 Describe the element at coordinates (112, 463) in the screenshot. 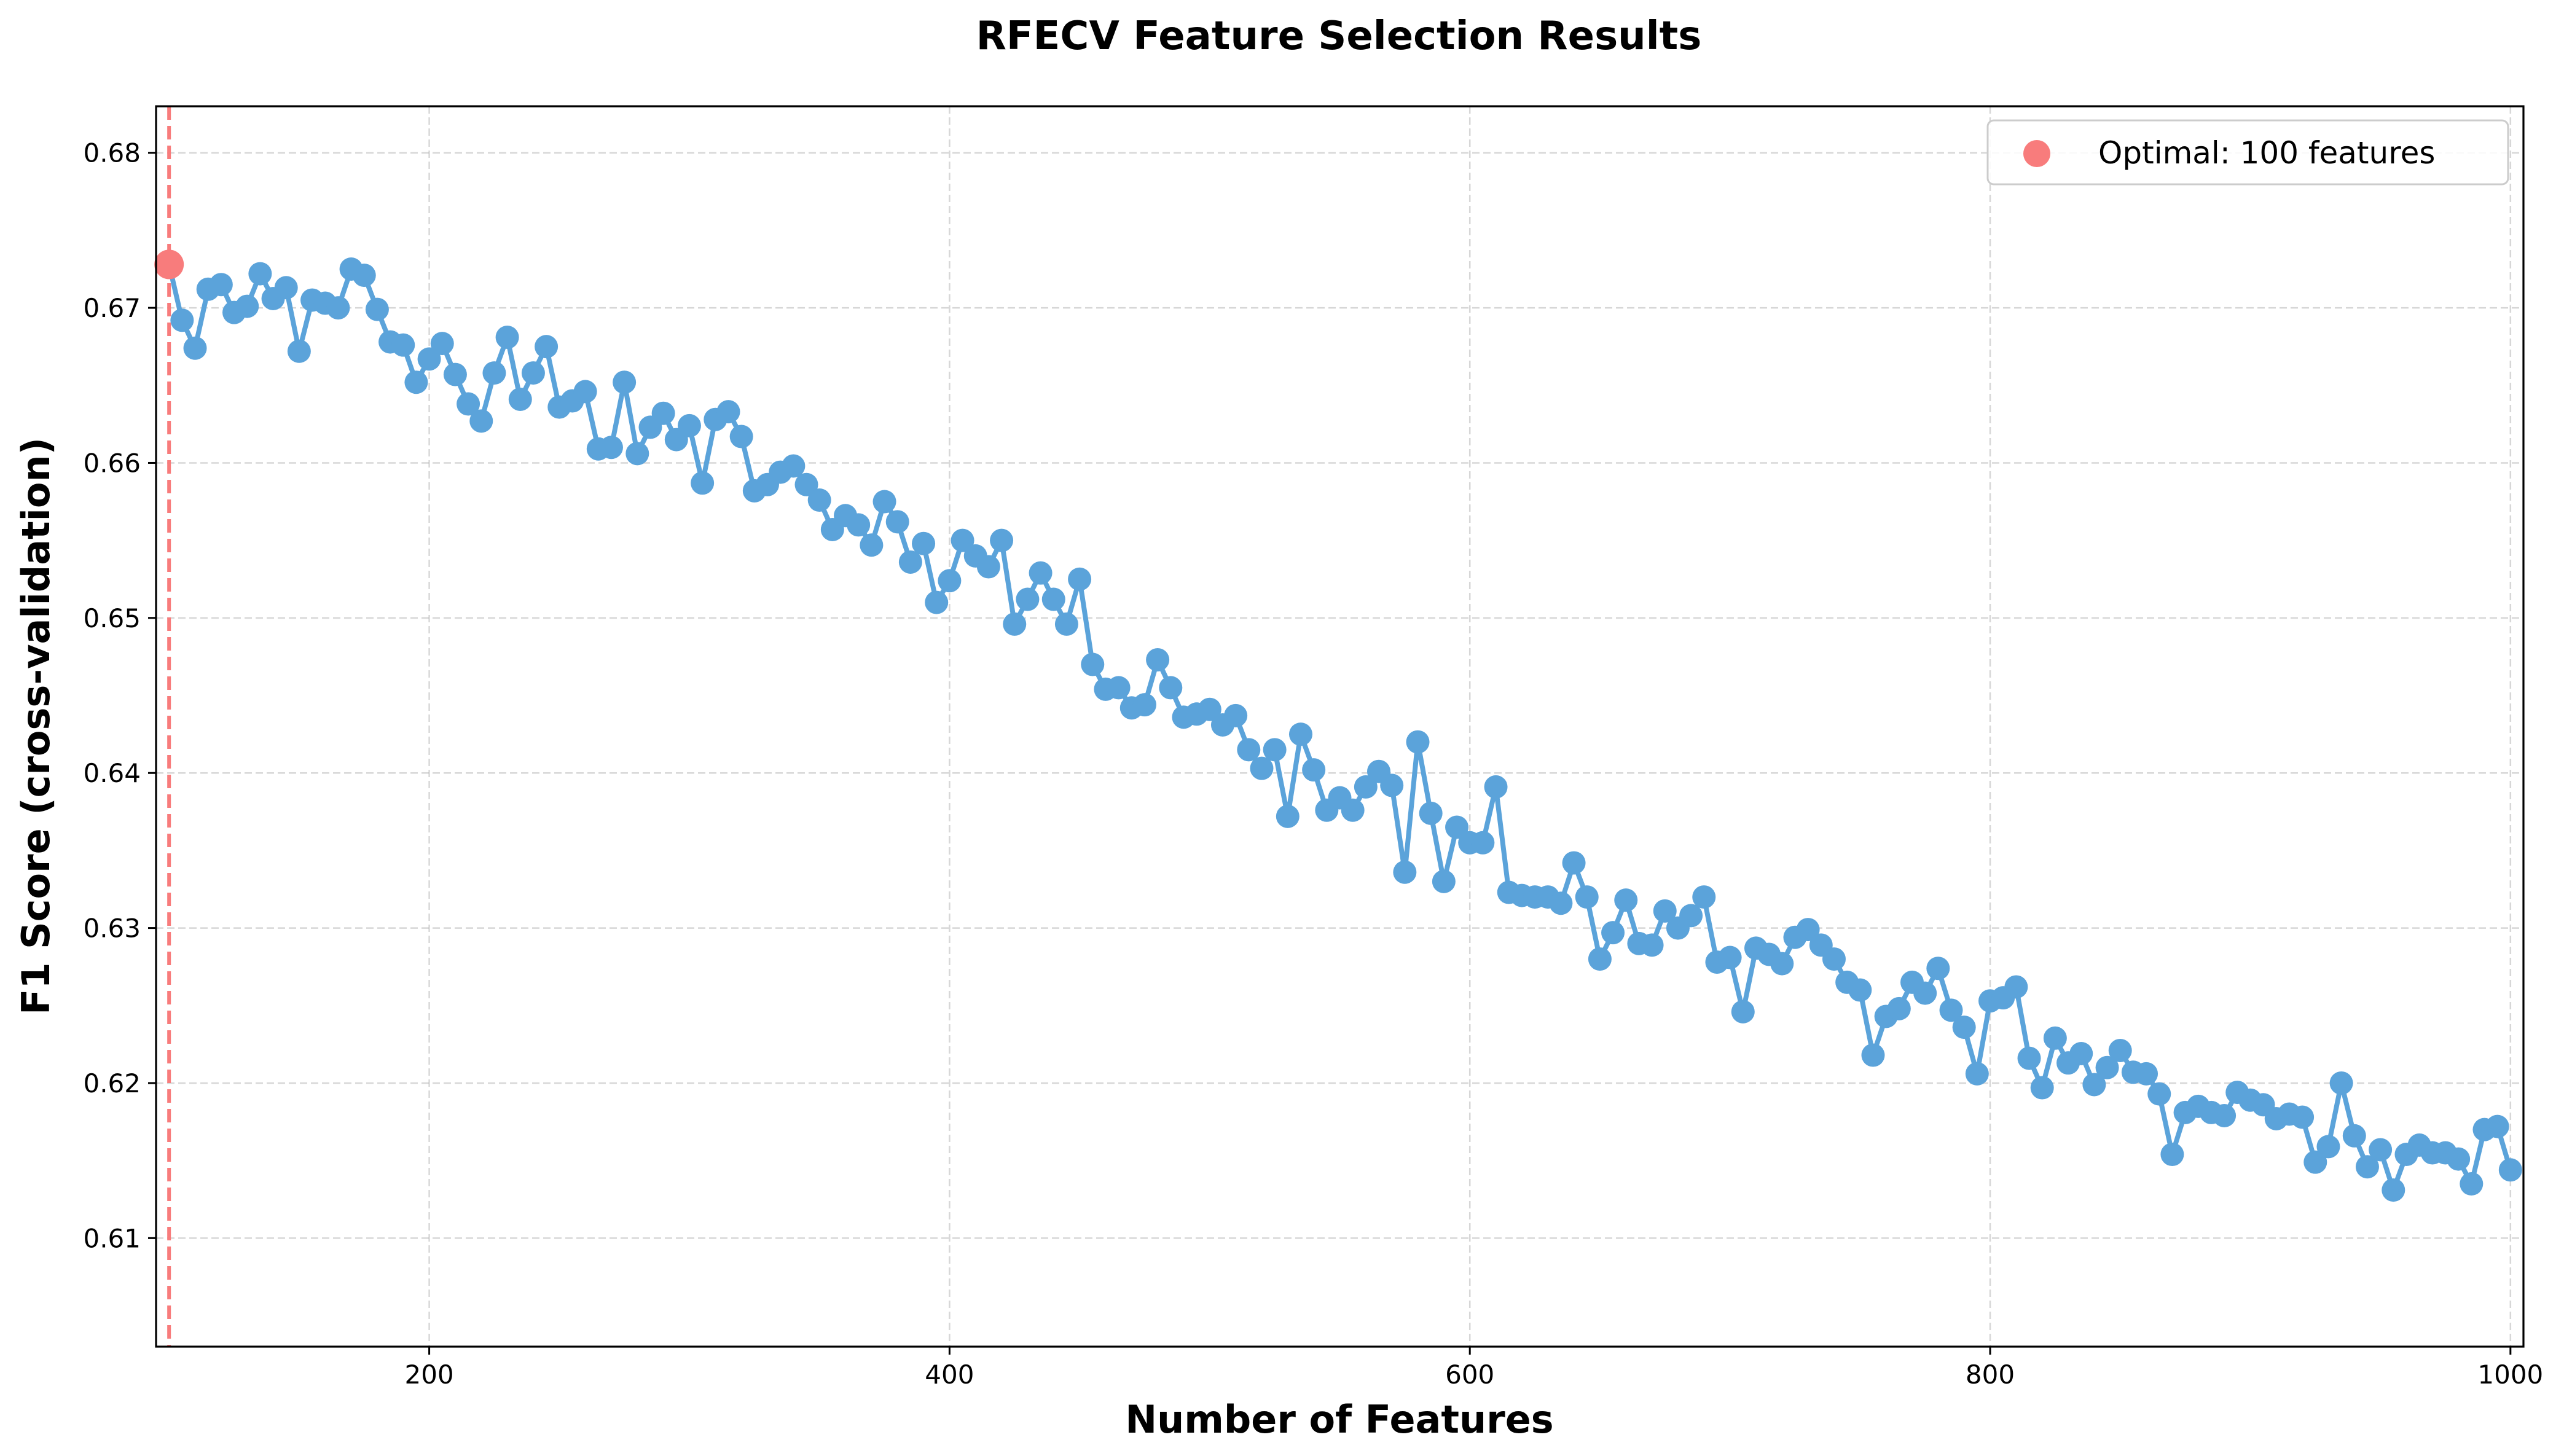

I see `y-tick-label: 0.66` at that location.